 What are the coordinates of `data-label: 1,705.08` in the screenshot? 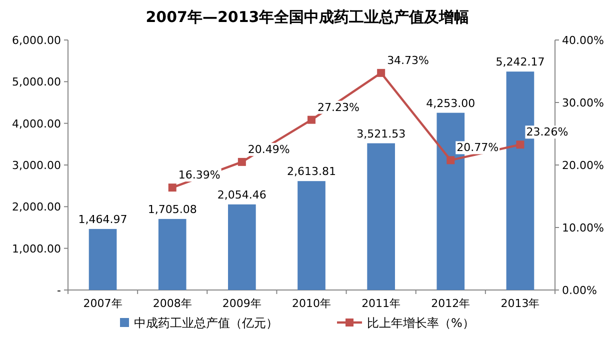 It's located at (172, 209).